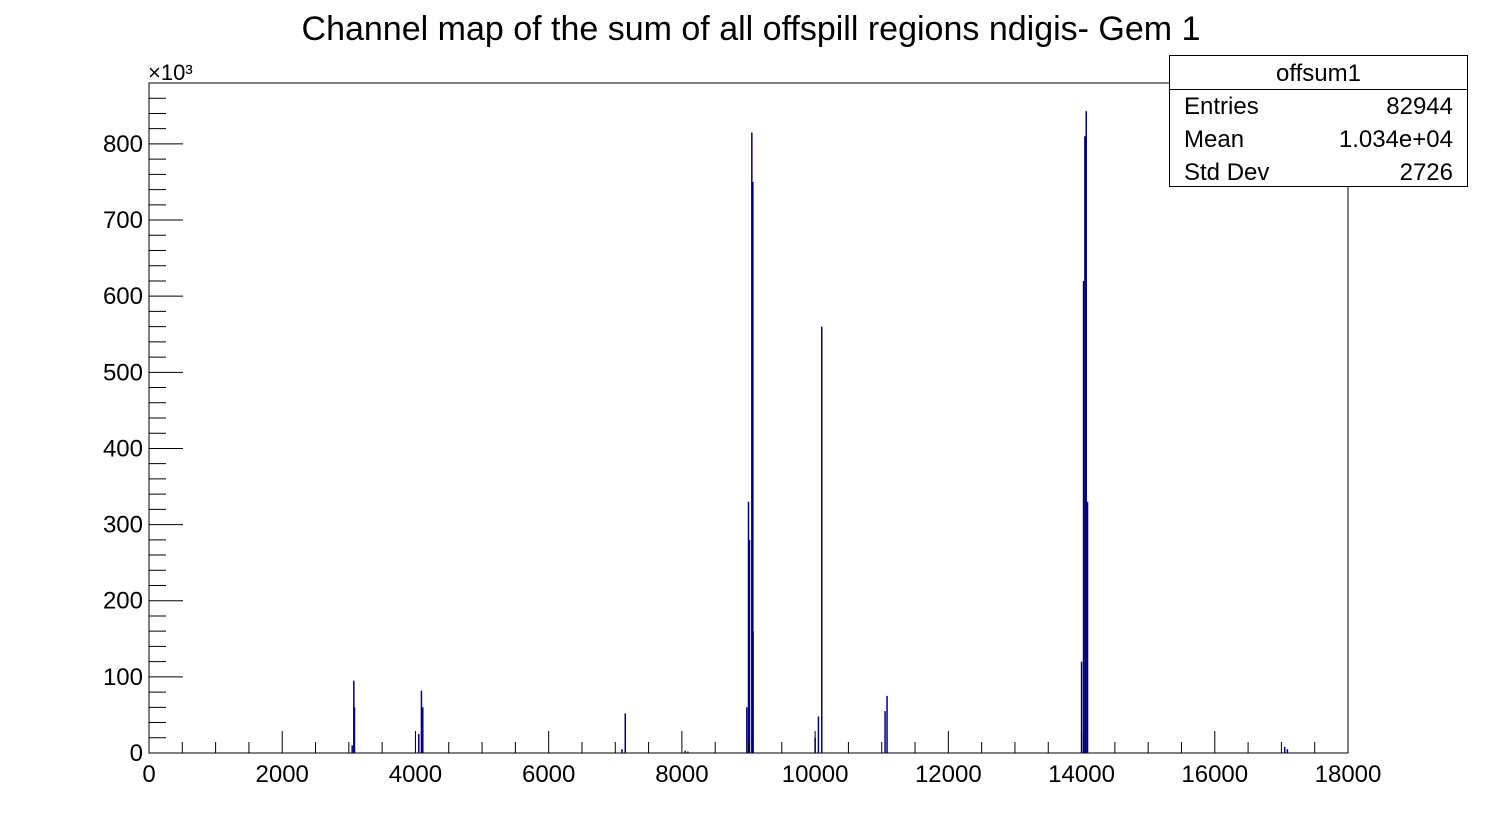 The height and width of the screenshot is (837, 1499). What do you see at coordinates (548, 774) in the screenshot?
I see `x-tick-label: 6000` at bounding box center [548, 774].